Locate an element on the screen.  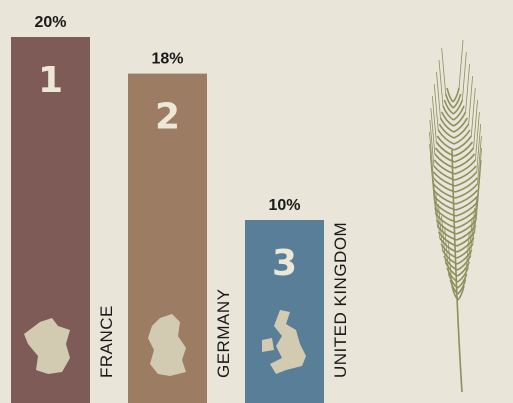
rank-number: 2 is located at coordinates (167, 117).